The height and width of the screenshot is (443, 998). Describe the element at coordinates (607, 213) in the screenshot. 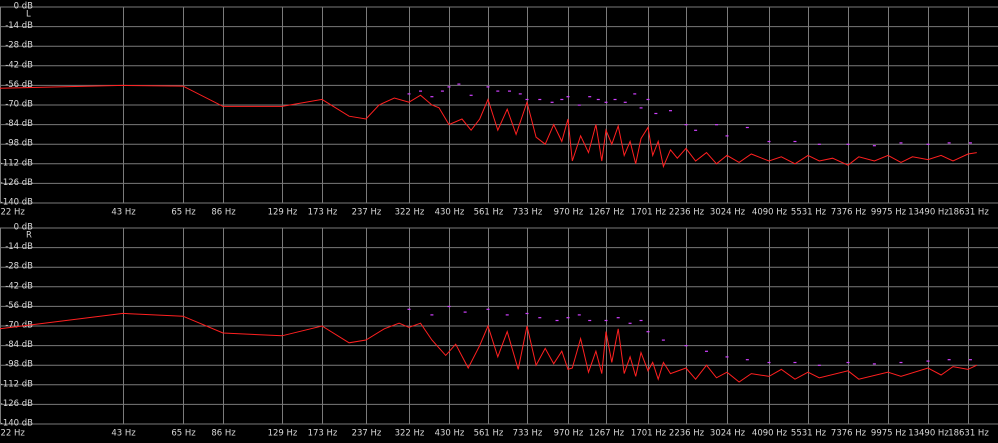

I see `x-tick-label: 1267 Hz` at that location.